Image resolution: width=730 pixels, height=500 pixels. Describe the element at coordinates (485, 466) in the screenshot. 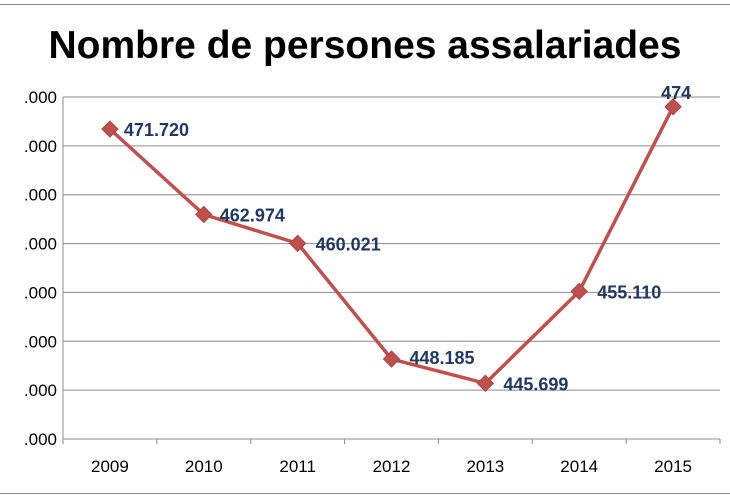

I see `x-tick-label: 2013` at that location.